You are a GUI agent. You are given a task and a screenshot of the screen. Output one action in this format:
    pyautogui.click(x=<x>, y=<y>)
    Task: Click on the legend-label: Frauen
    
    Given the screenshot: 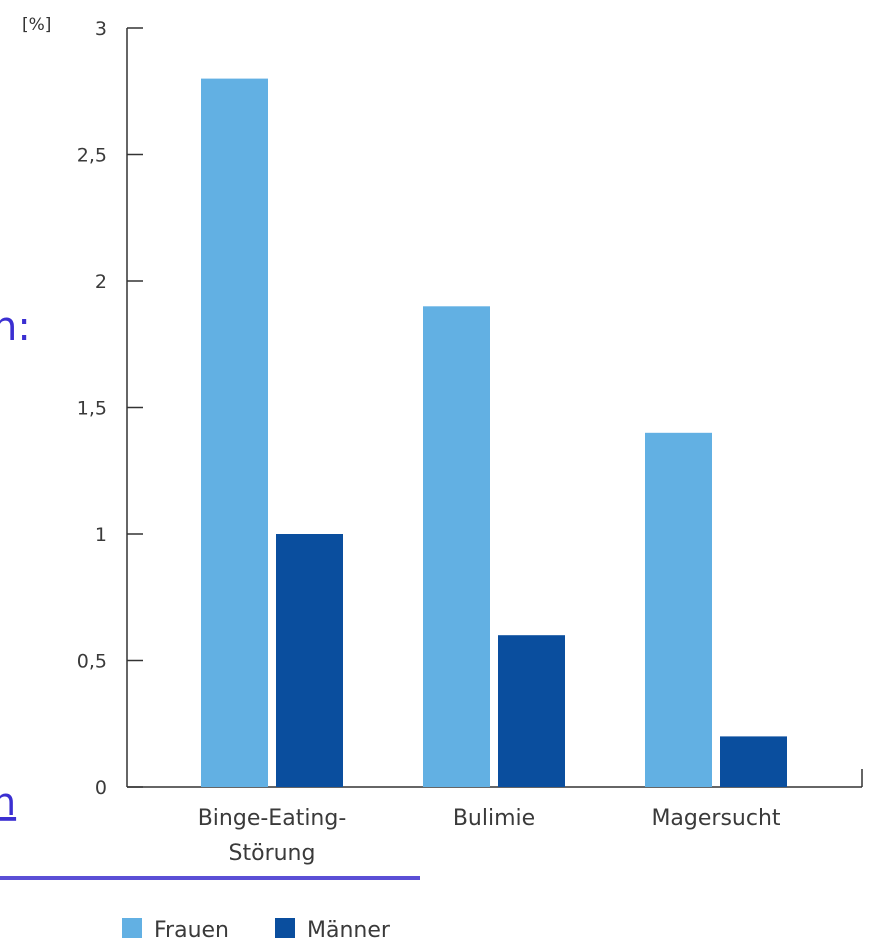 What is the action you would take?
    pyautogui.click(x=191, y=930)
    